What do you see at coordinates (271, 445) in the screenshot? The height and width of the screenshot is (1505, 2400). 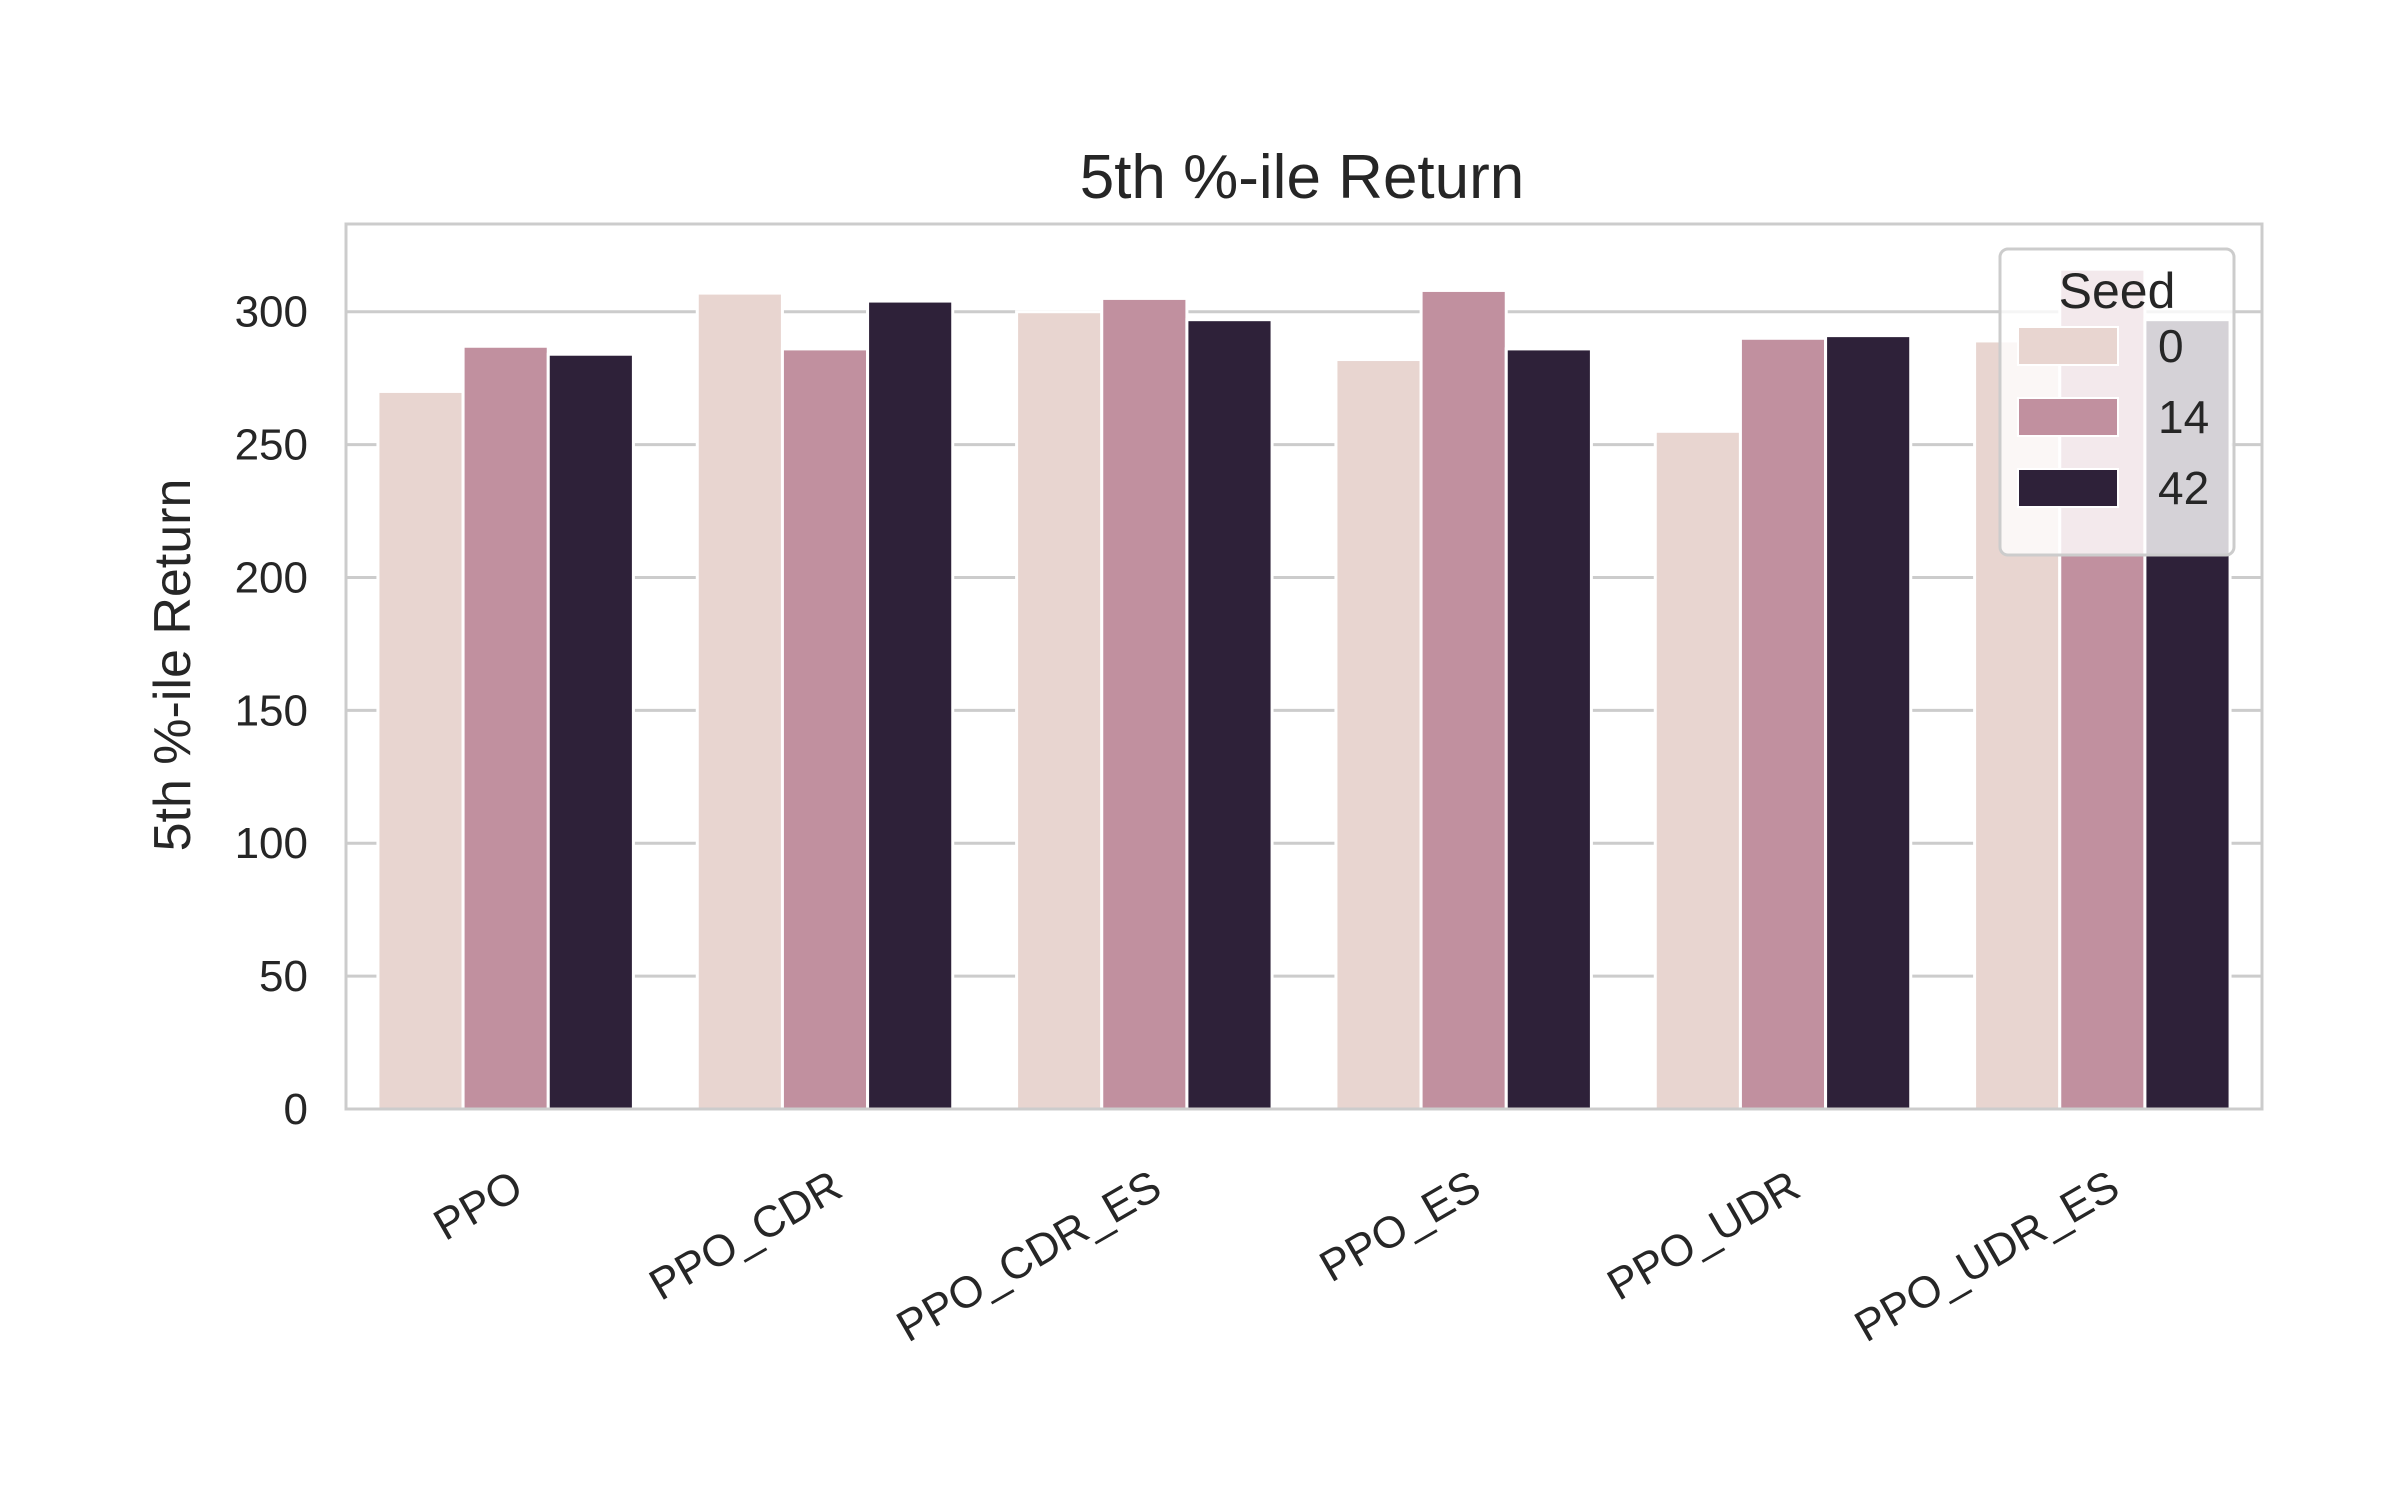 I see `y-tick-label: 250` at bounding box center [271, 445].